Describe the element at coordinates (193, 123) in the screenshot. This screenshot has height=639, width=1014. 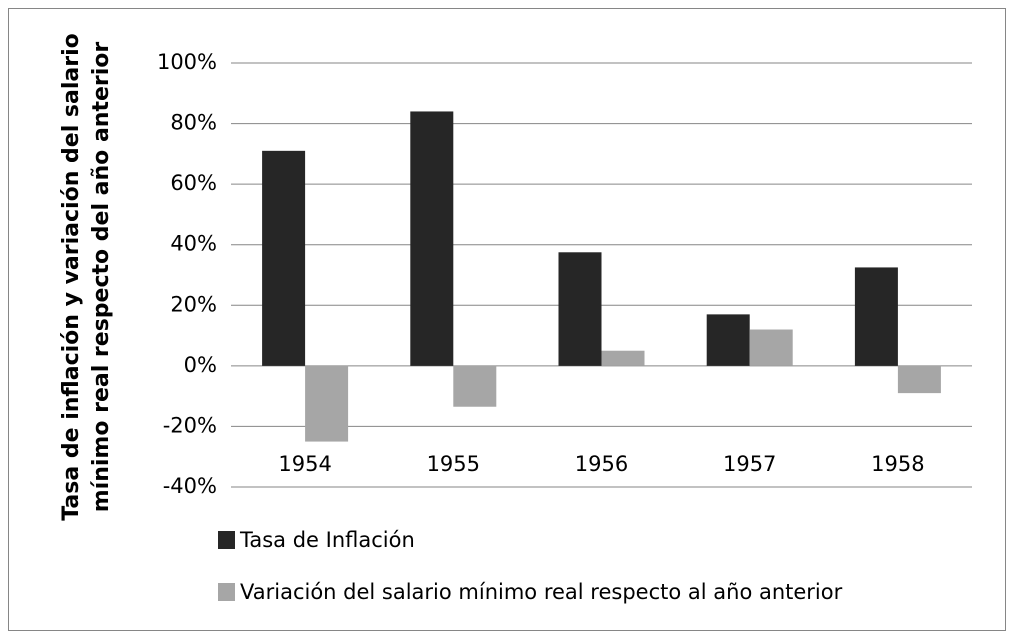
I see `y-tick-label: 80%` at that location.